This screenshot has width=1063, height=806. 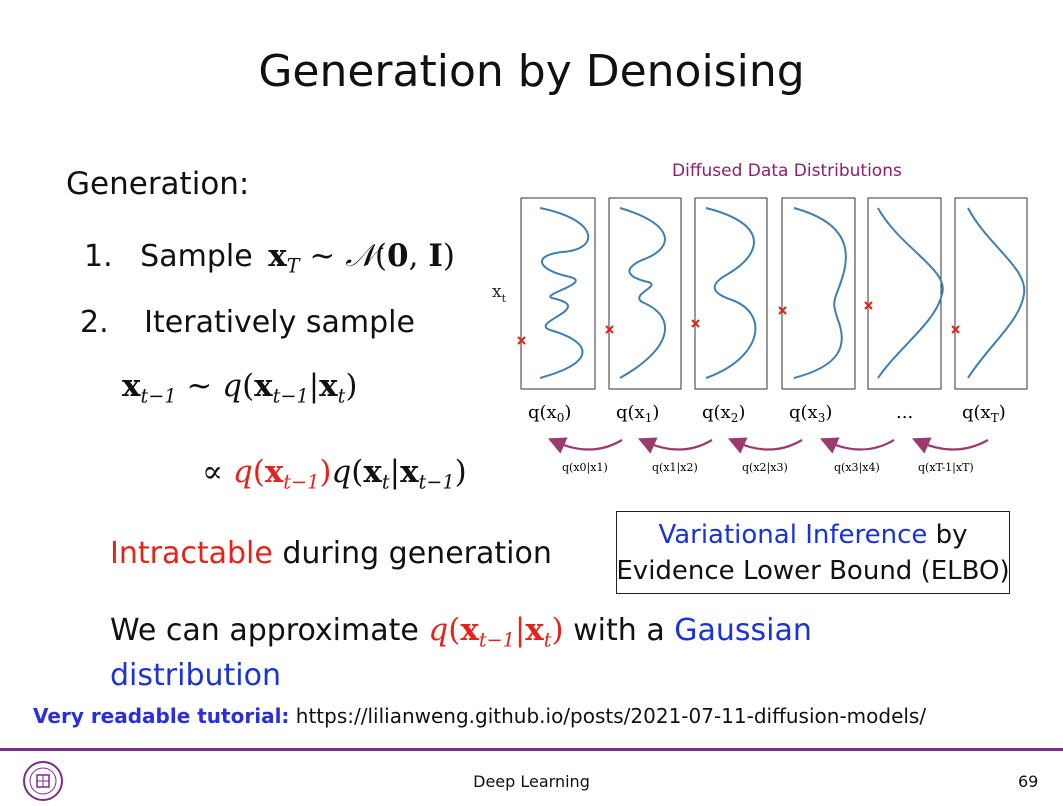 I want to click on sample-markers, so click(x=738, y=323).